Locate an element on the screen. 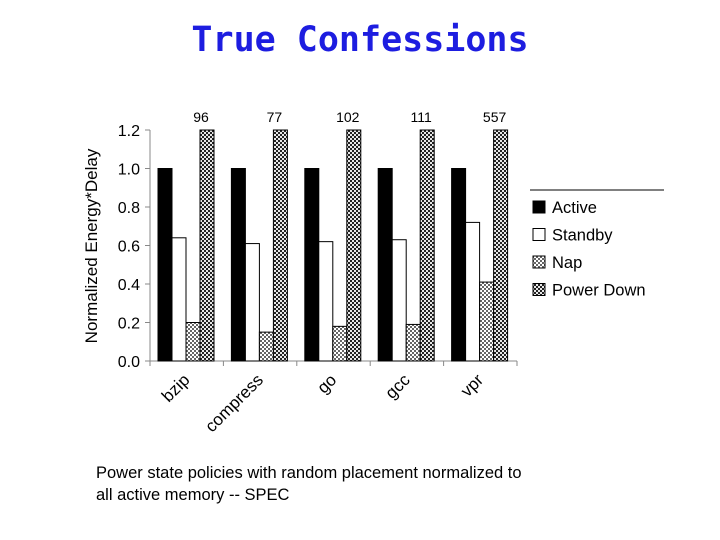 This screenshot has height=540, width=720. y-tick-label: 0.2 is located at coordinates (129, 324).